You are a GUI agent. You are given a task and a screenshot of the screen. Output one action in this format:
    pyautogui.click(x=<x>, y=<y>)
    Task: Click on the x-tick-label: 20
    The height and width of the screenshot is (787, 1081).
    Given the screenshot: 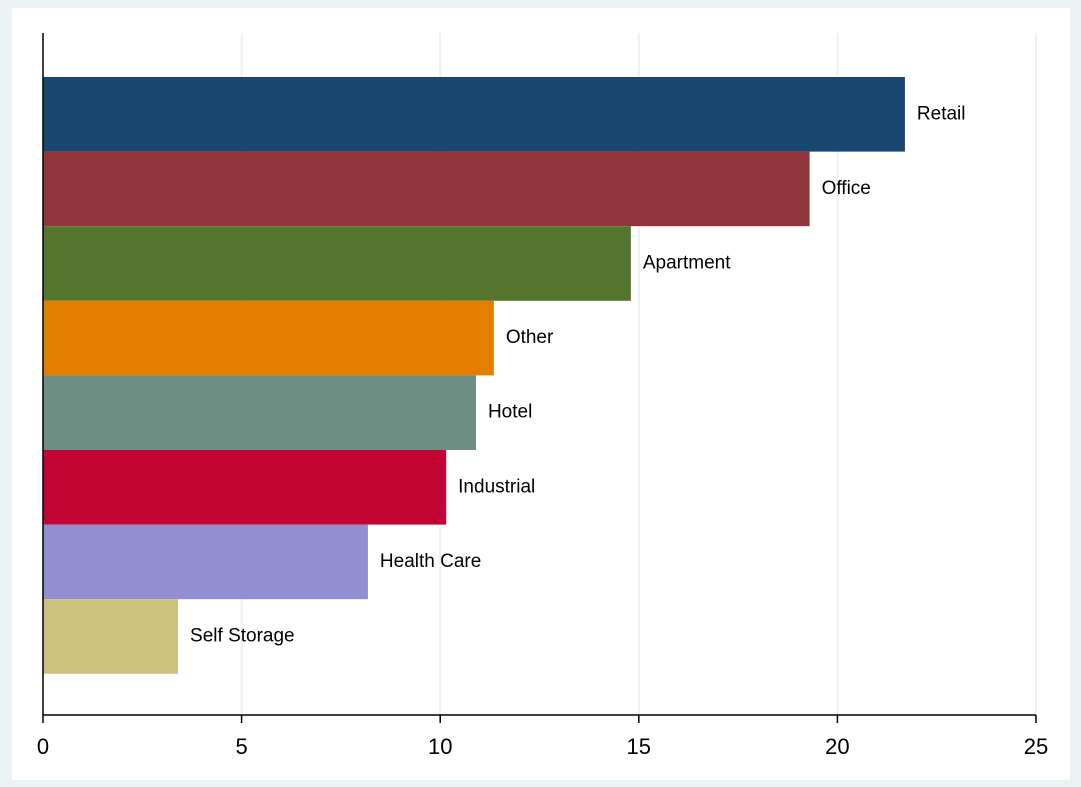 What is the action you would take?
    pyautogui.click(x=837, y=746)
    